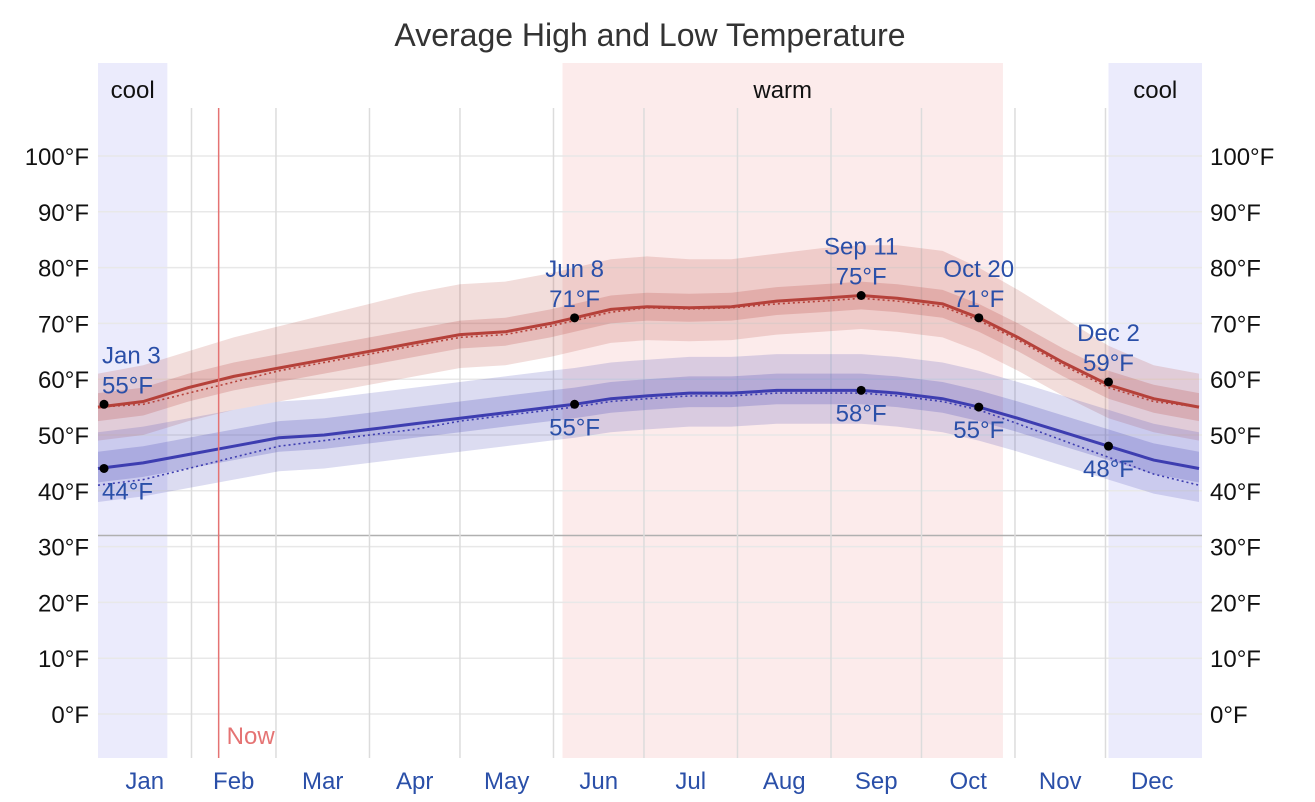 The width and height of the screenshot is (1315, 802). I want to click on y-tick-right: 60°F, so click(1235, 380).